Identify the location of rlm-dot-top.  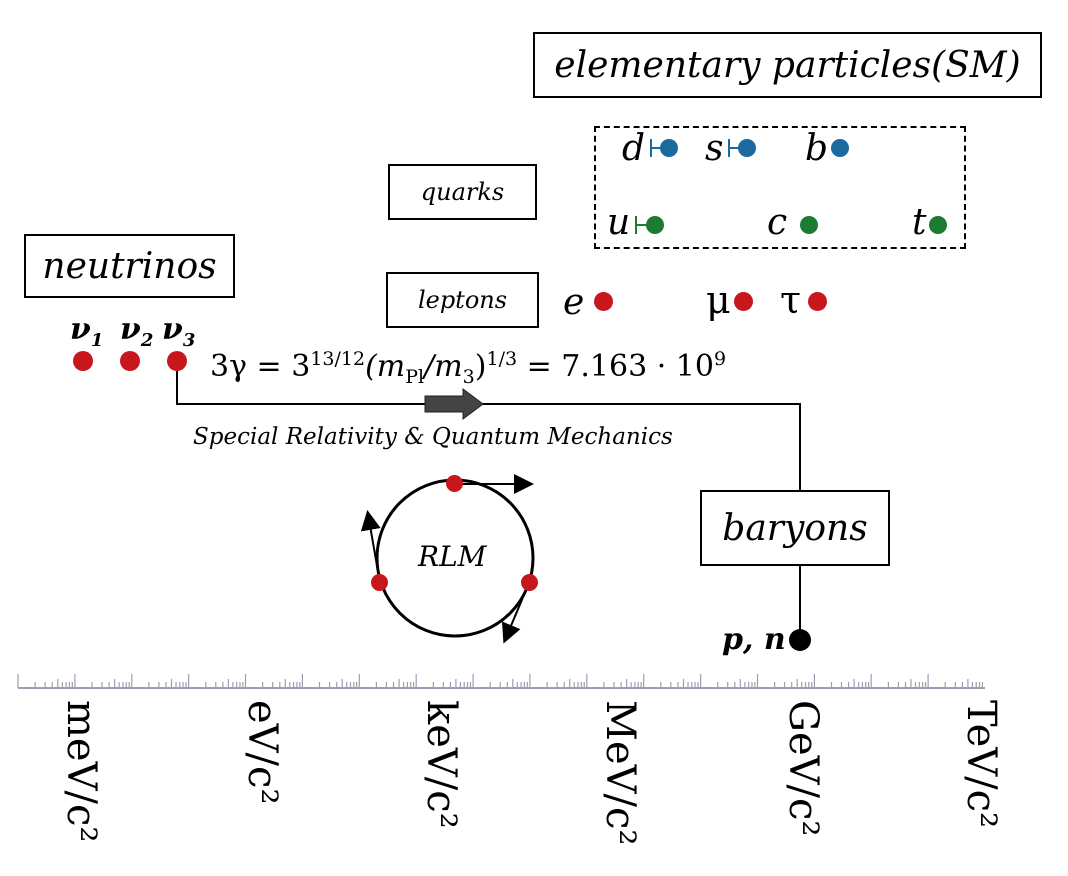
(454, 483).